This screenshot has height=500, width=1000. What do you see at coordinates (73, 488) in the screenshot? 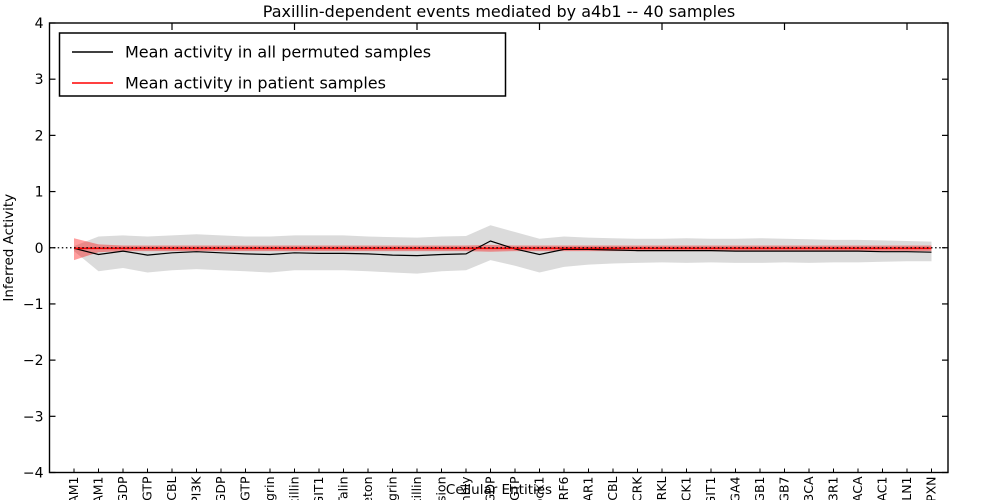
I see `x-tick-label: VCAM1` at bounding box center [73, 488].